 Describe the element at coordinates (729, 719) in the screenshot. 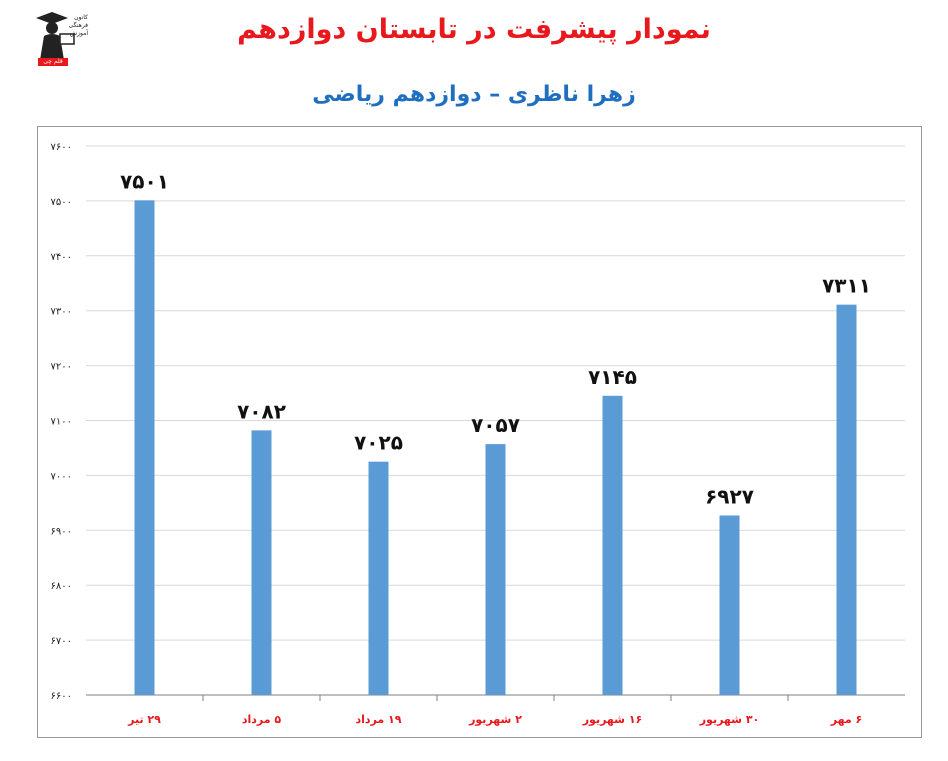

I see `x-category-label: ۳۰ شهریور` at that location.